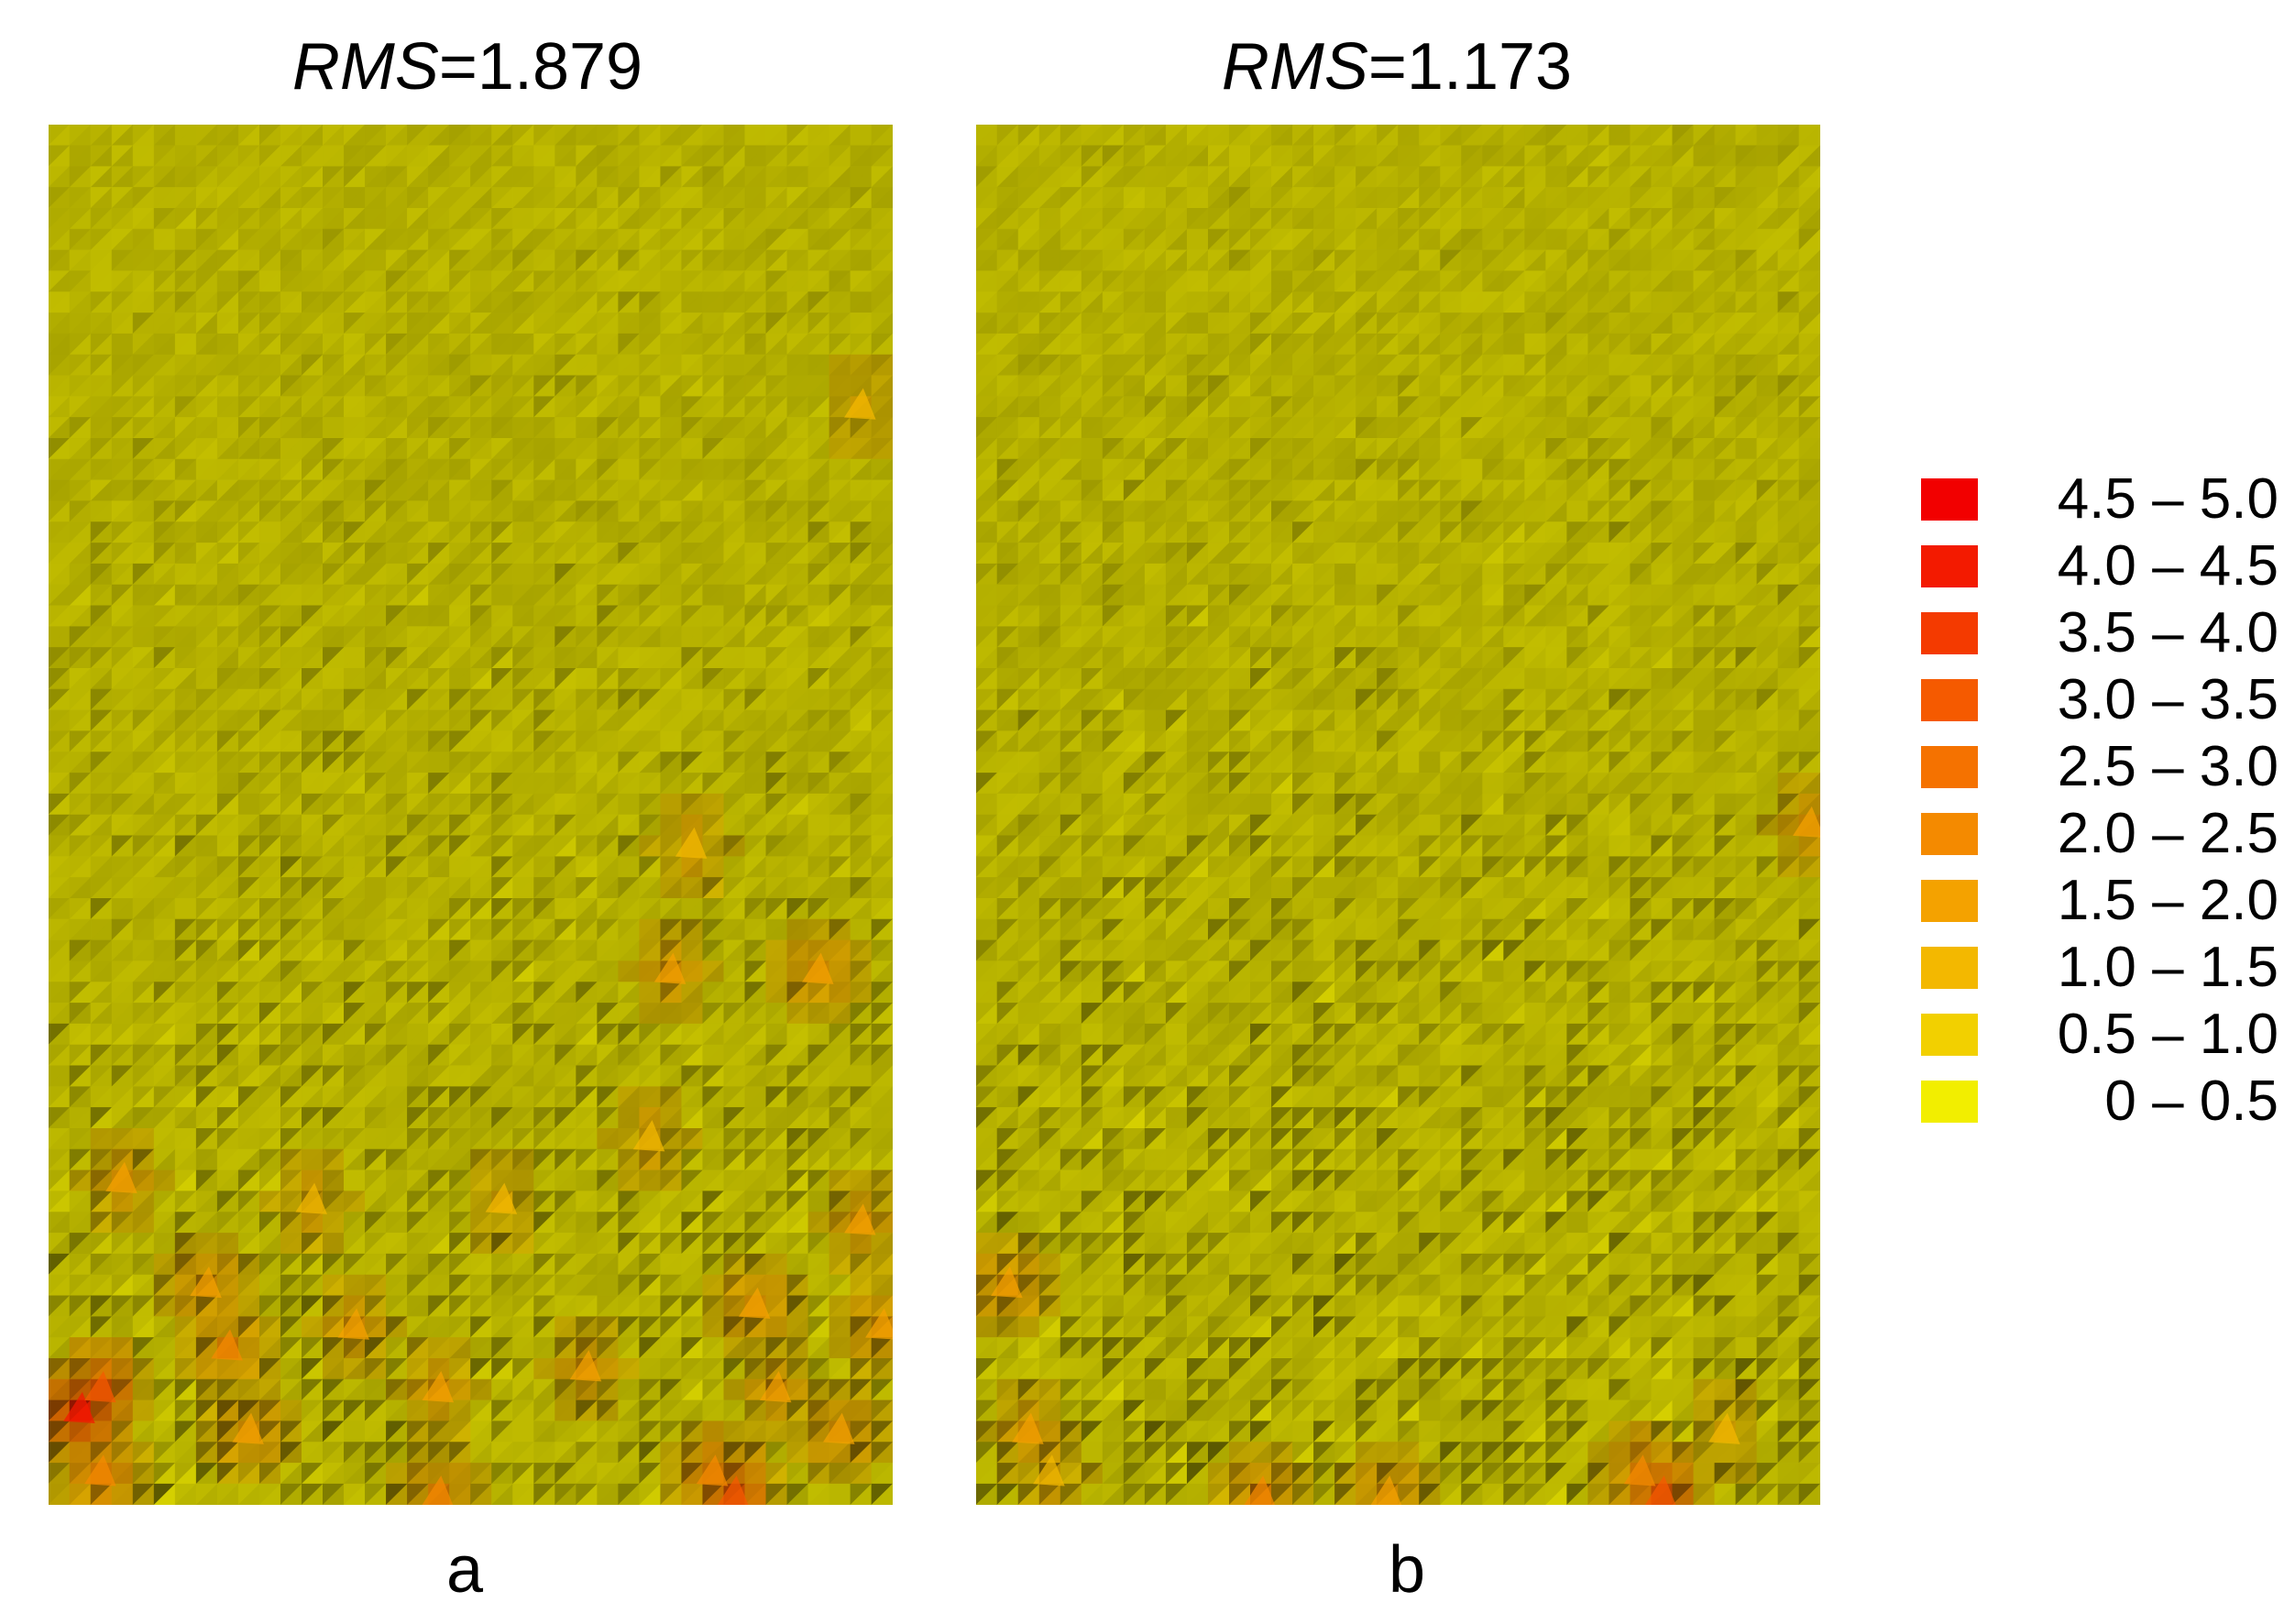 The width and height of the screenshot is (2284, 1624). Describe the element at coordinates (365, 67) in the screenshot. I see `panel-a-rms-variable: RMS` at that location.